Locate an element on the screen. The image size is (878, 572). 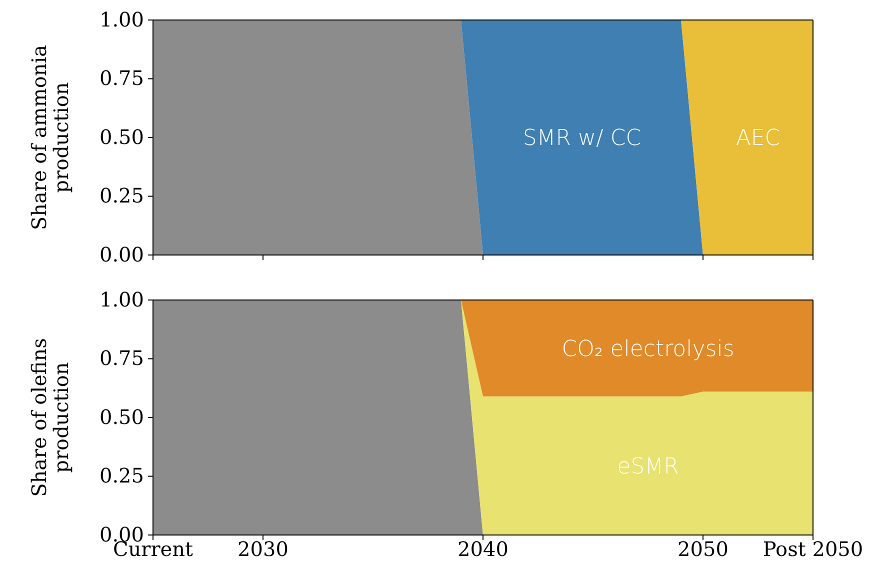
x-tick-label: Post 2050 is located at coordinates (813, 549).